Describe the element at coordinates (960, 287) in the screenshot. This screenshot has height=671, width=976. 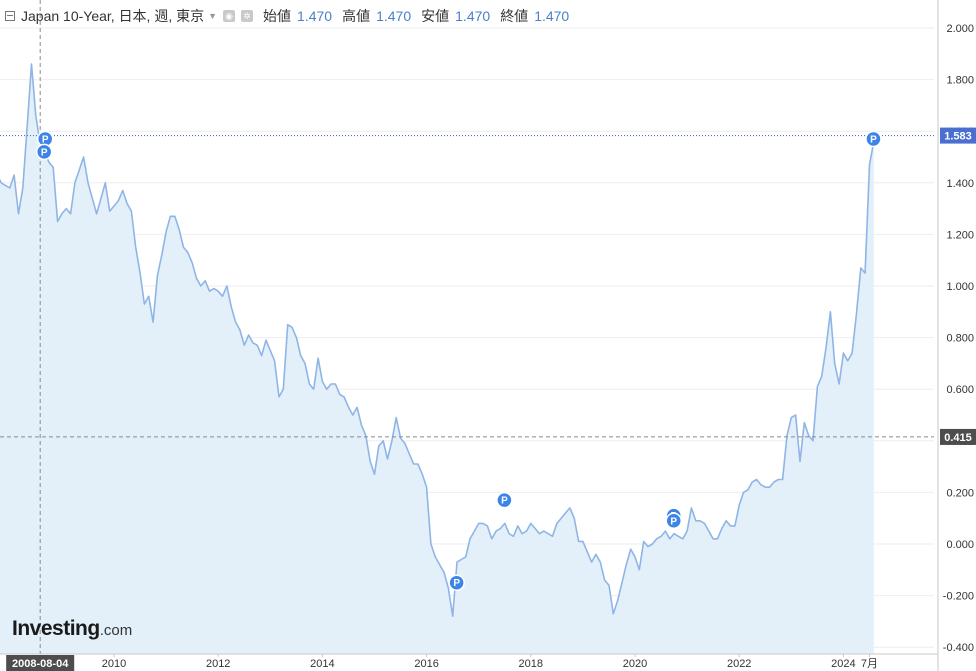
I see `y-tick-label: 1.000` at that location.